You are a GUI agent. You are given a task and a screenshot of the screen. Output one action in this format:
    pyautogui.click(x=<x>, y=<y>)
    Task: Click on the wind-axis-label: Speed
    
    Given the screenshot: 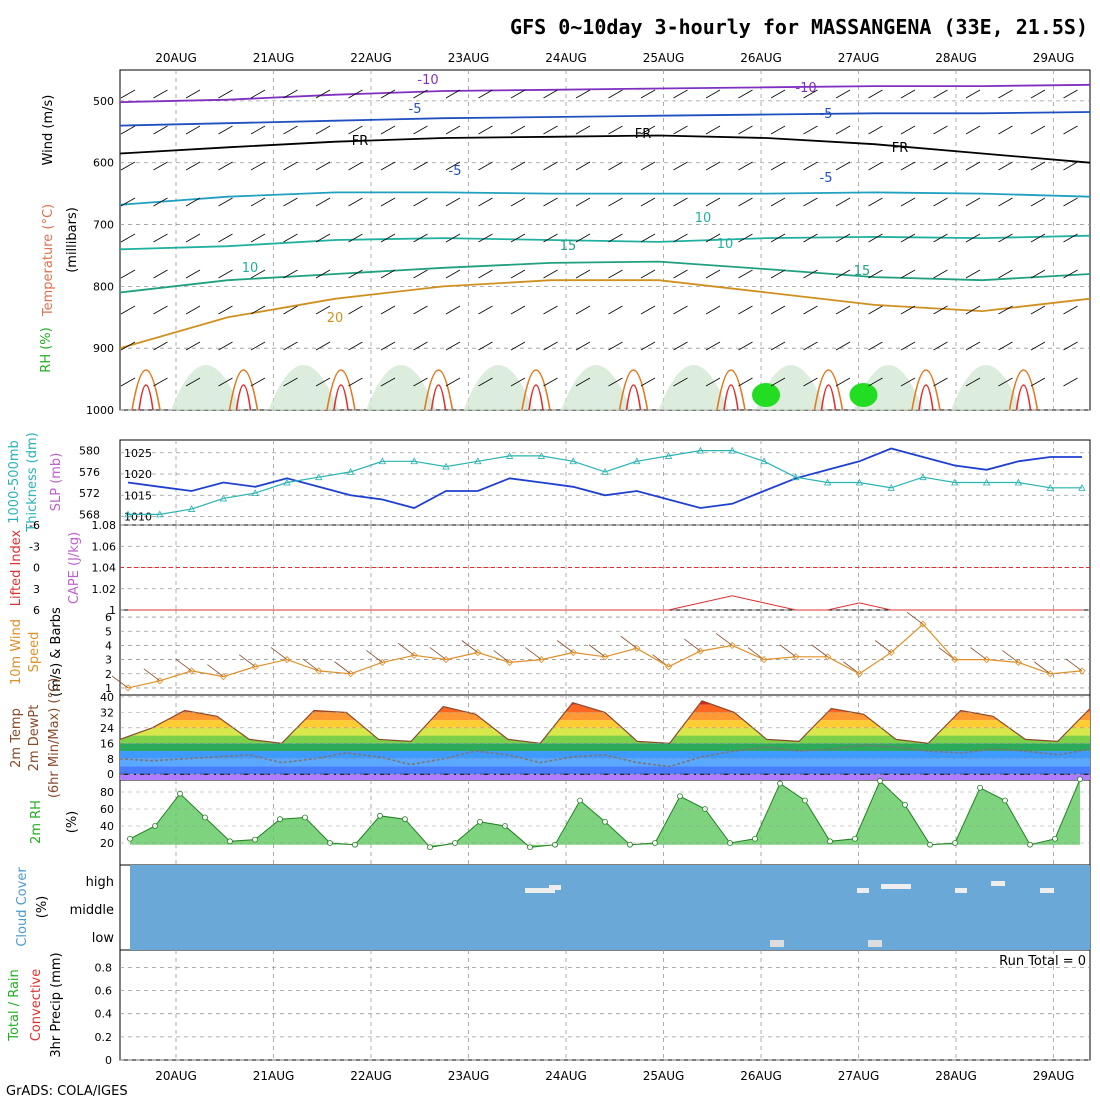 What is the action you would take?
    pyautogui.click(x=34, y=652)
    